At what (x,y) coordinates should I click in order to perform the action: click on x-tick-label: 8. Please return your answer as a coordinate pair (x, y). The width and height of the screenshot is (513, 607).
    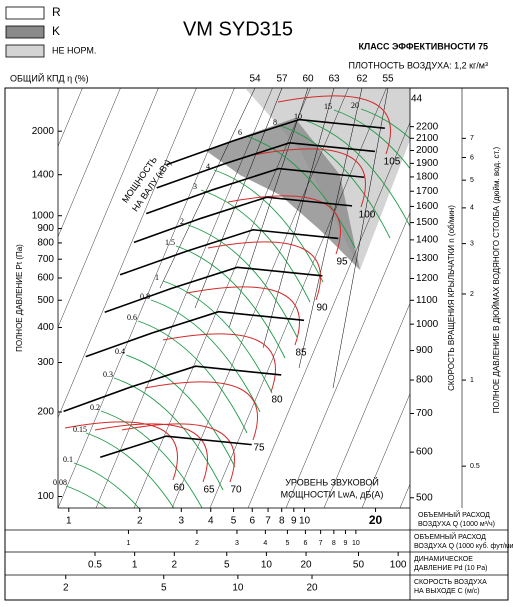
    Looking at the image, I should click on (282, 521).